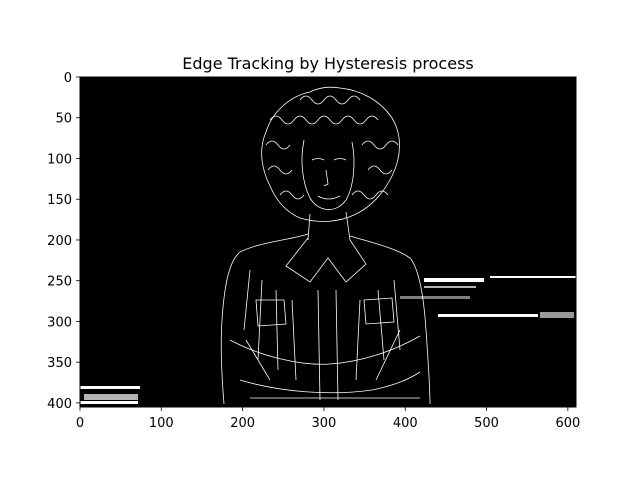 The height and width of the screenshot is (480, 640). I want to click on pocket-right, so click(379, 311).